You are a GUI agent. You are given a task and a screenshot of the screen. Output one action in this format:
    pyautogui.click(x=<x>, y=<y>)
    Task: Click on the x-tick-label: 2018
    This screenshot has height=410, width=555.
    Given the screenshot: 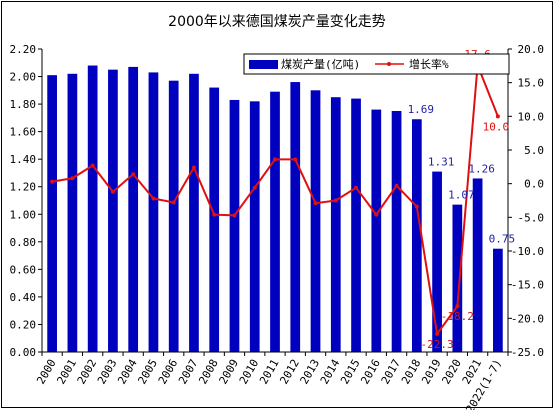 What is the action you would take?
    pyautogui.click(x=411, y=371)
    